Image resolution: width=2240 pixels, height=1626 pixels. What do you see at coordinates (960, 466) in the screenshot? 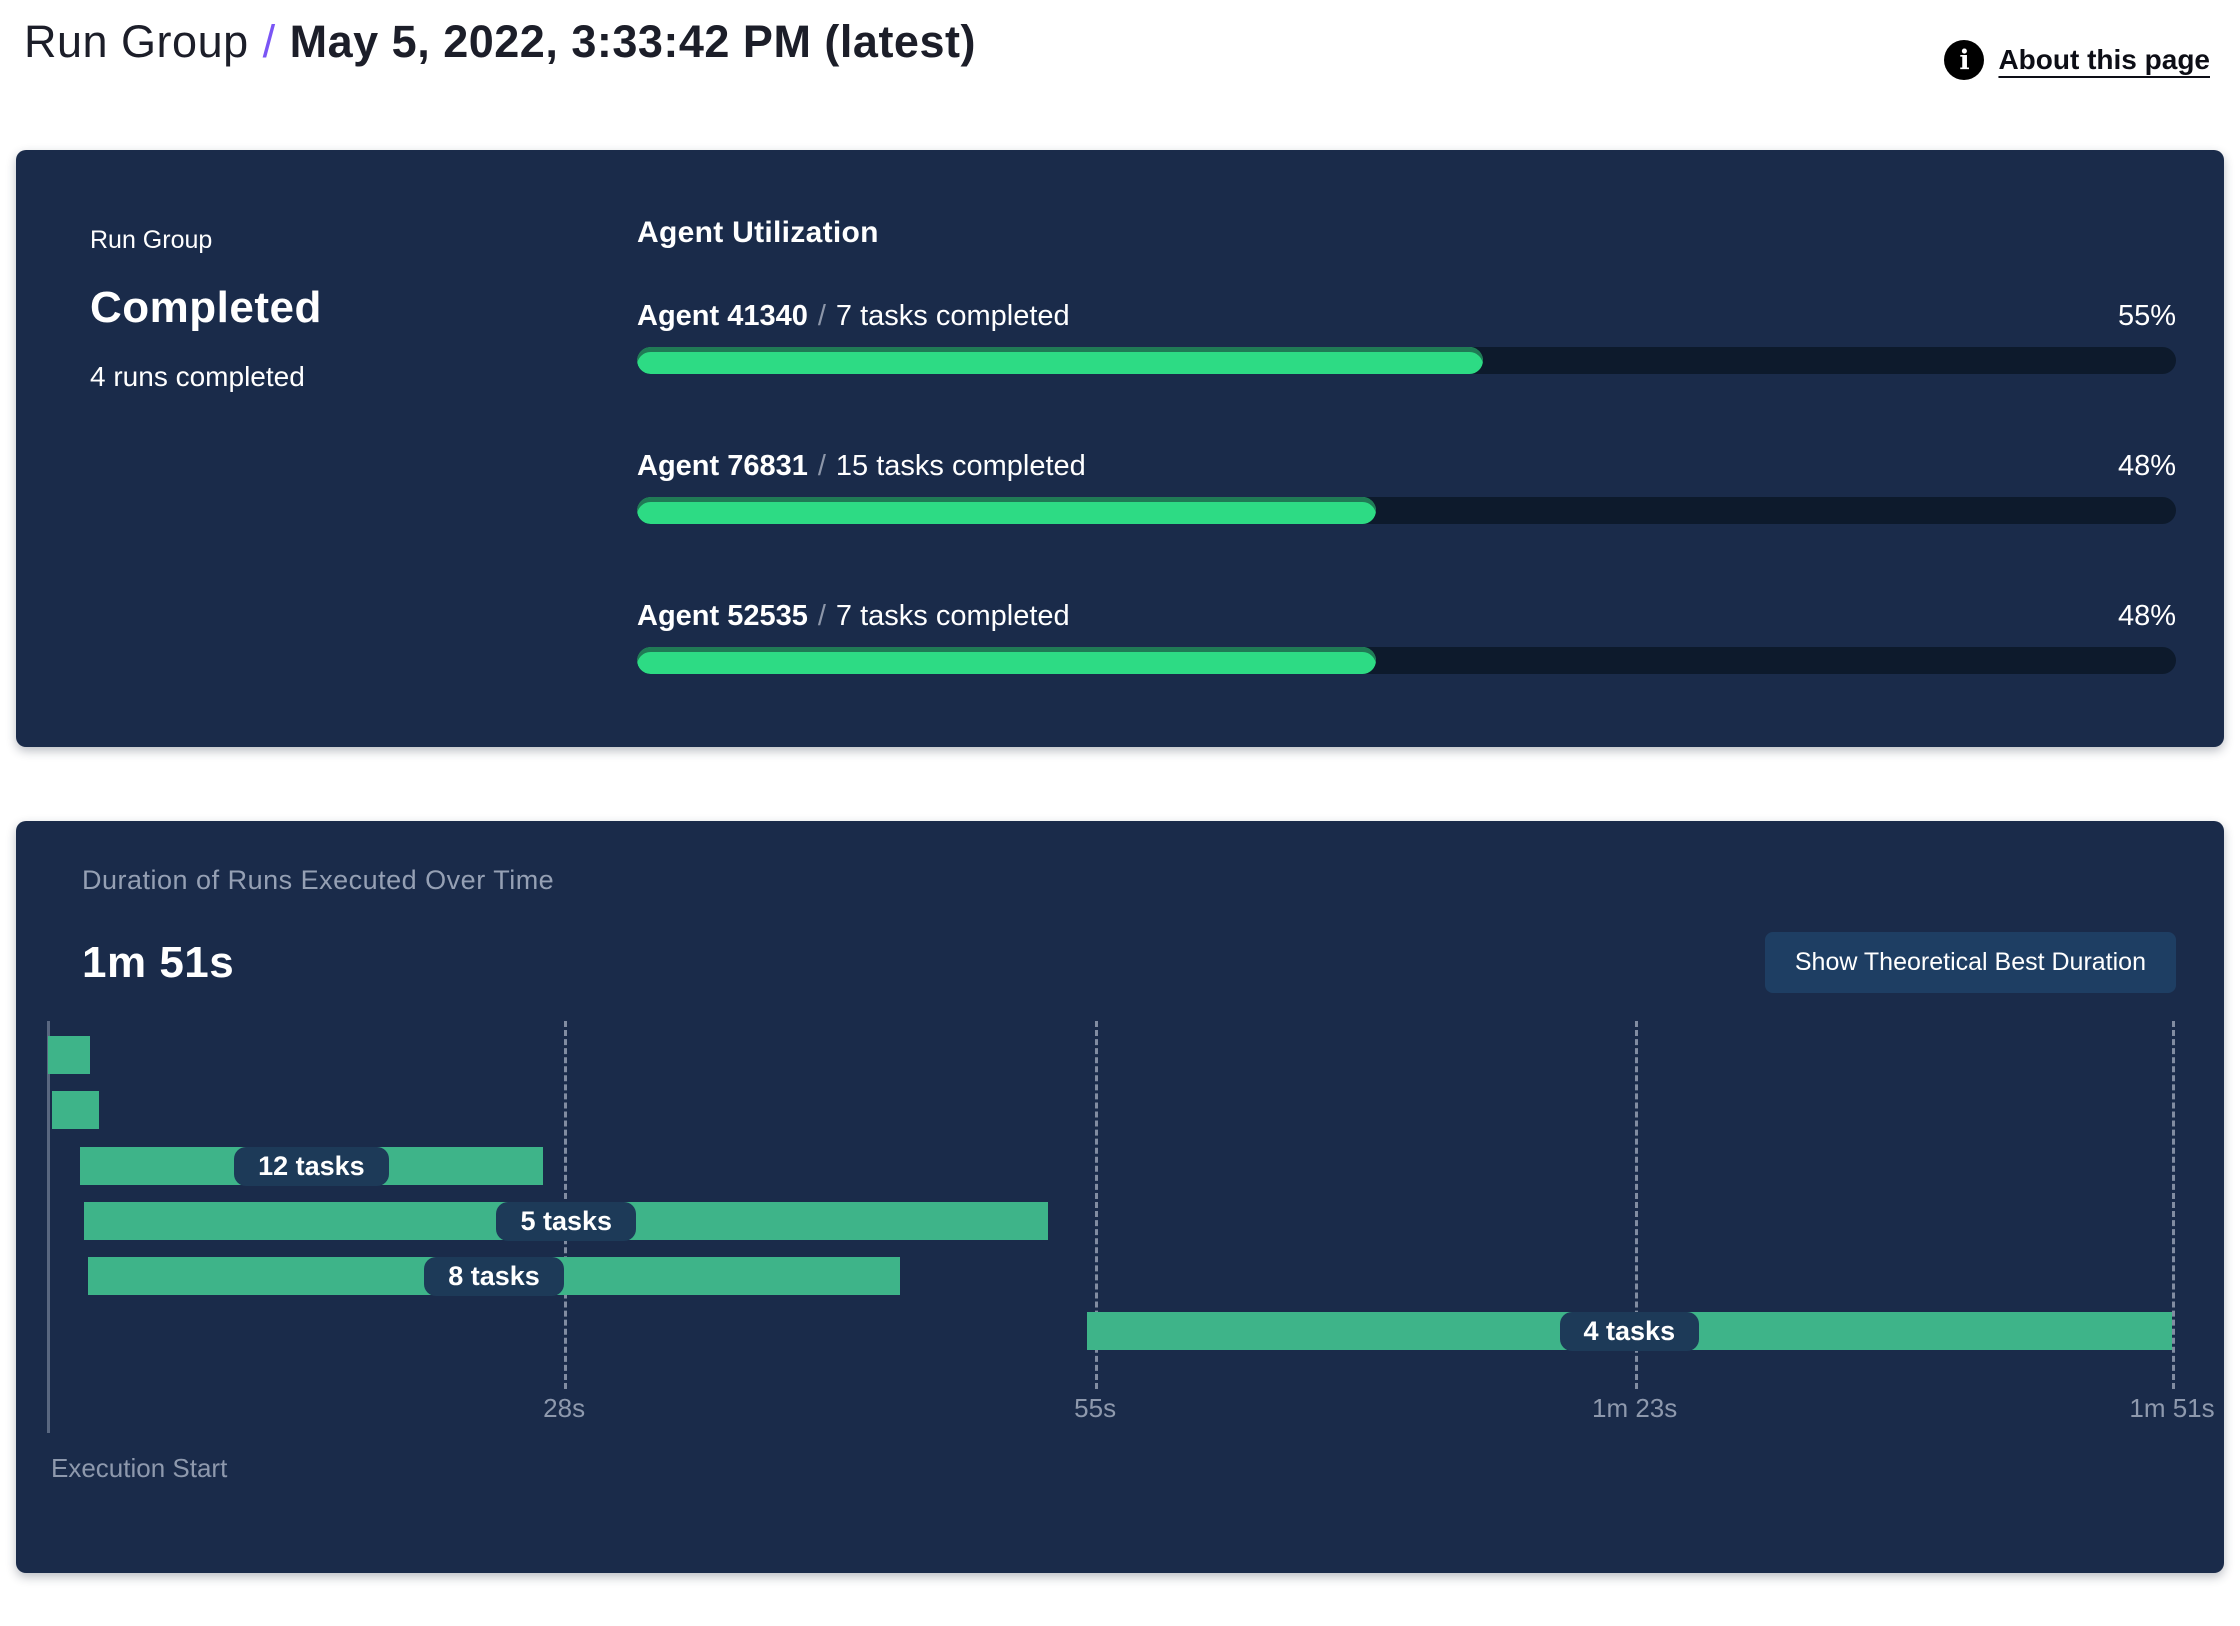
I see `agent-tasks-completed: 15 tasks completed` at bounding box center [960, 466].